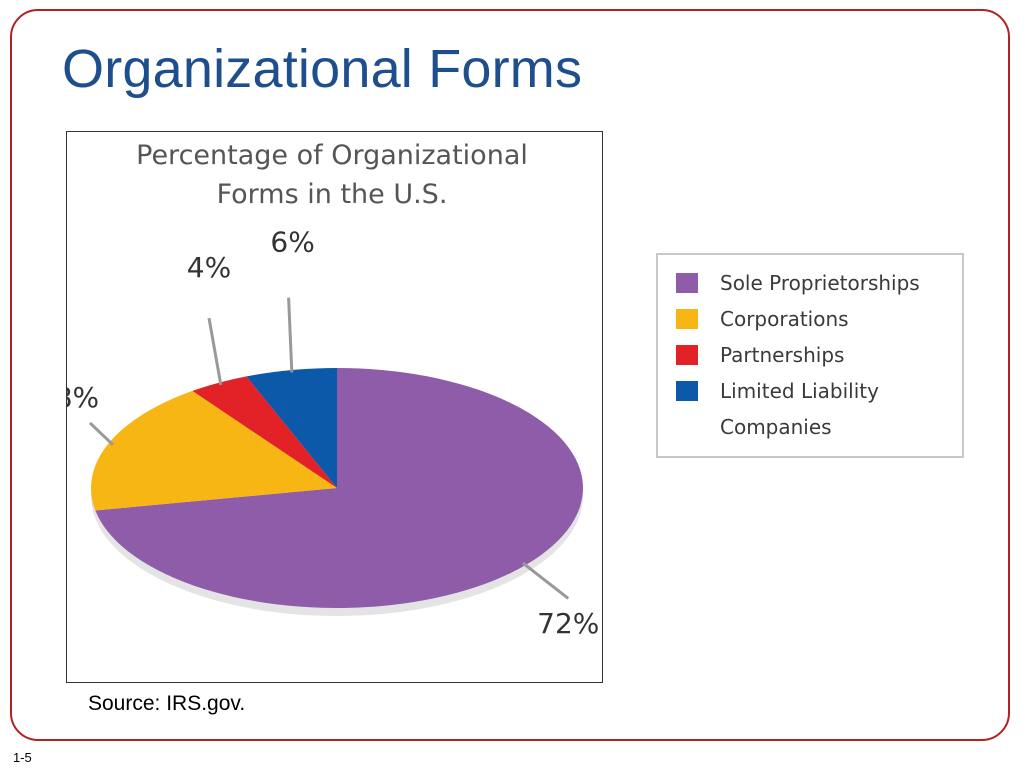 The width and height of the screenshot is (1024, 768). What do you see at coordinates (291, 428) in the screenshot?
I see `pie-slice-limited-liability-companies` at bounding box center [291, 428].